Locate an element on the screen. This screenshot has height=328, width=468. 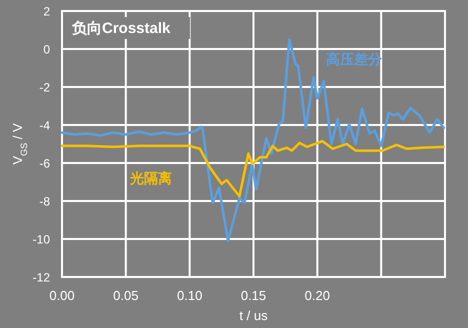
series-label: 光隔离 is located at coordinates (150, 178).